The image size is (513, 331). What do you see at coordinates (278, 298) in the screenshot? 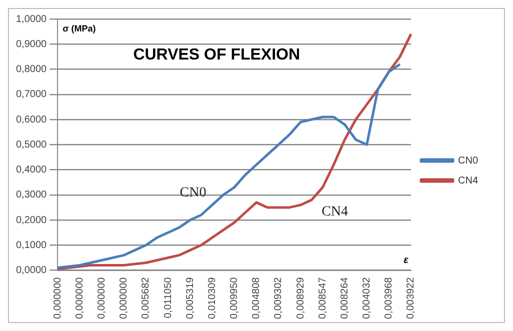
I see `x-tick-label: 0,009302` at bounding box center [278, 298].